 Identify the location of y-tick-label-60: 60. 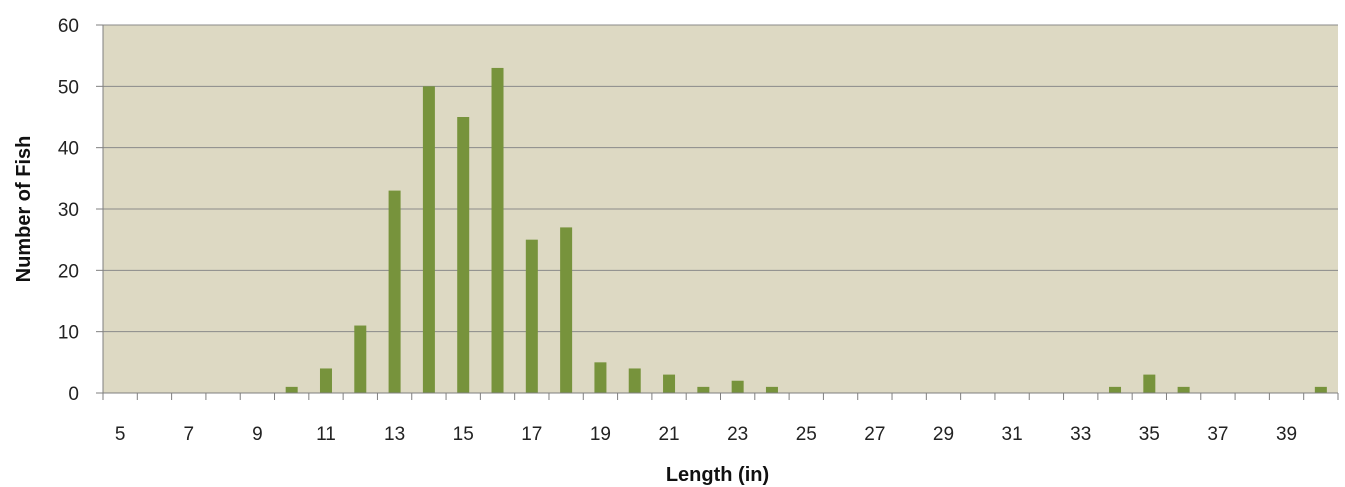
(68, 26).